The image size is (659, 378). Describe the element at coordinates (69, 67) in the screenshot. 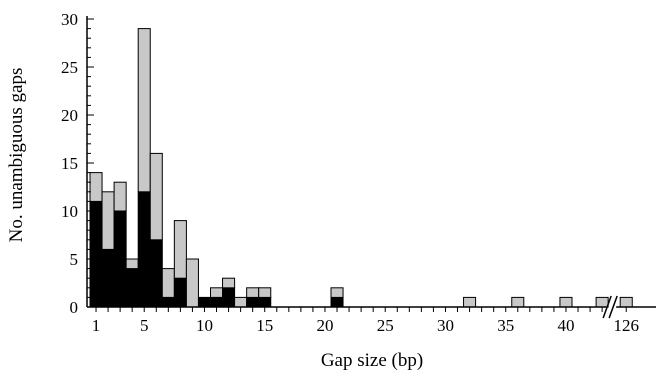

I see `y-tick-label-25: 25` at that location.